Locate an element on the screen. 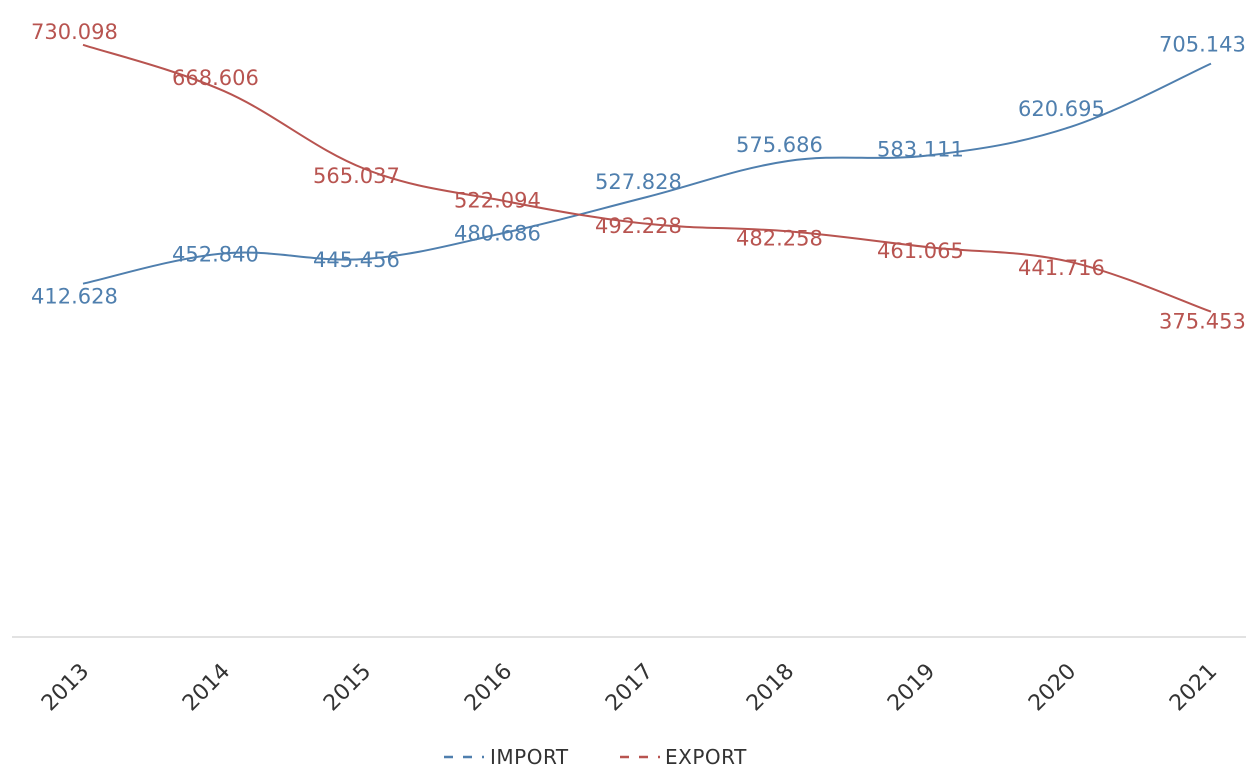 This screenshot has width=1248, height=772. legend-label-import: IMPORT is located at coordinates (529, 757).